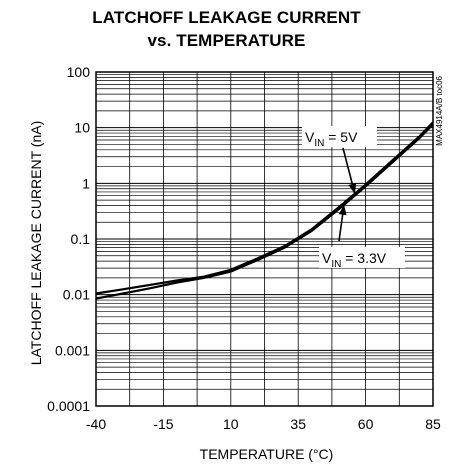 The width and height of the screenshot is (453, 470). What do you see at coordinates (226, 40) in the screenshot?
I see `chart-title-line2: vs. TEMPERATURE` at bounding box center [226, 40].